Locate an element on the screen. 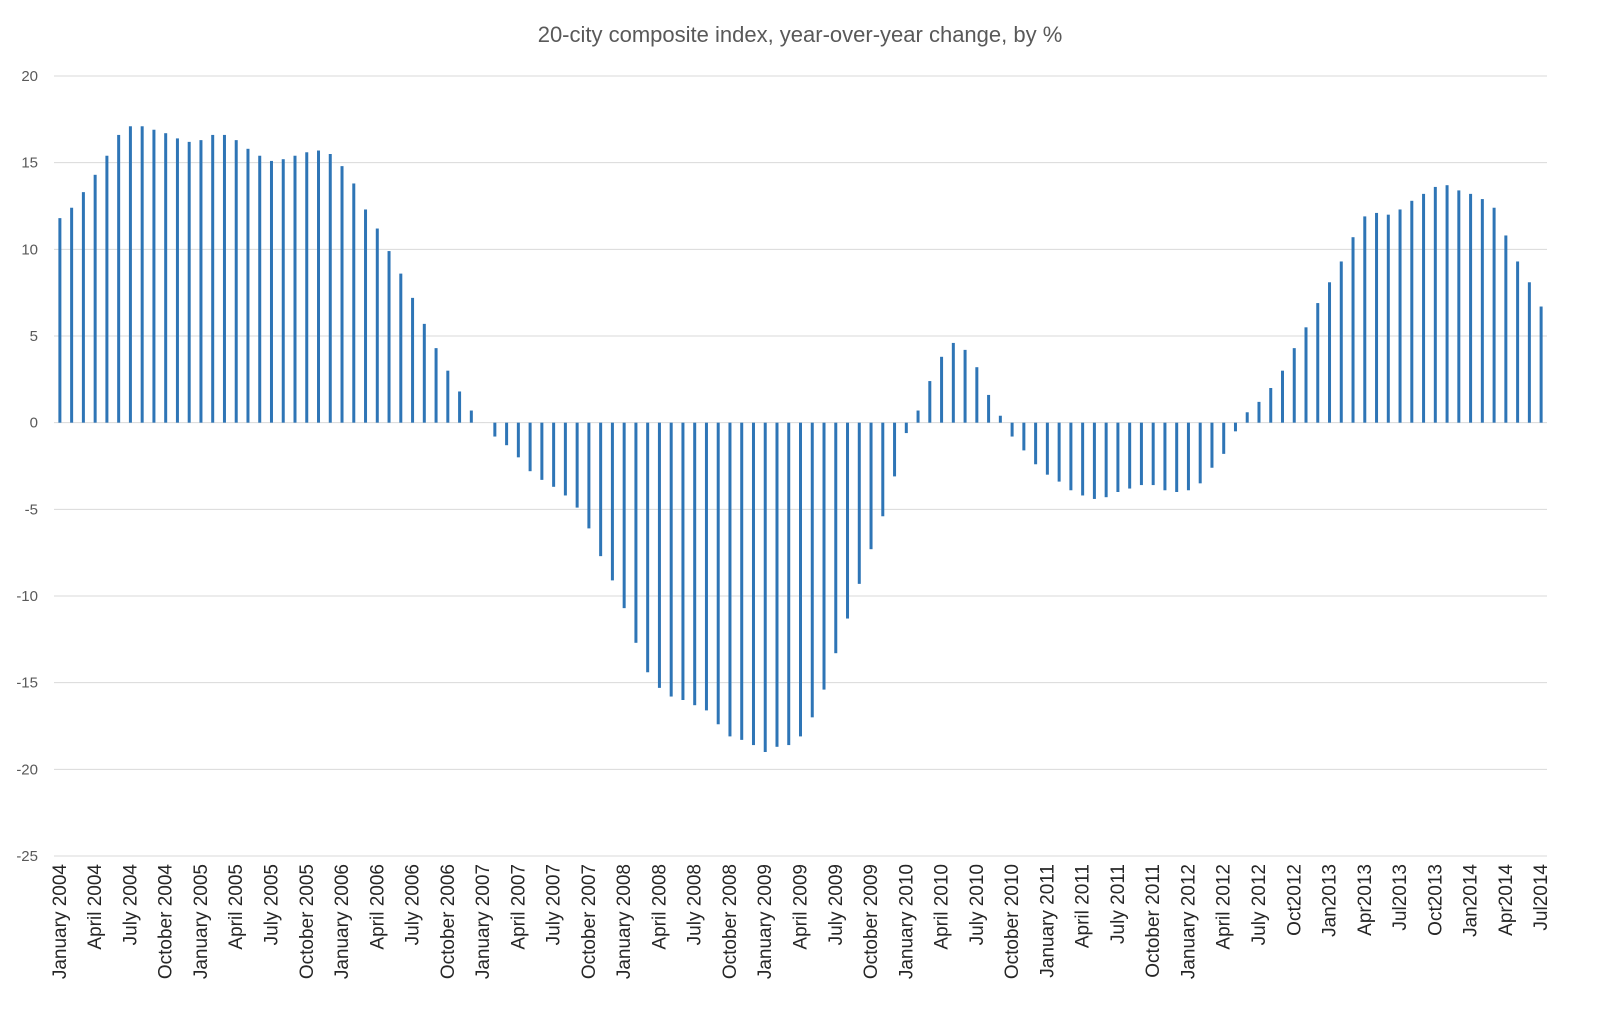 The width and height of the screenshot is (1600, 1020). x-tick-label: January 2005 is located at coordinates (201, 921).